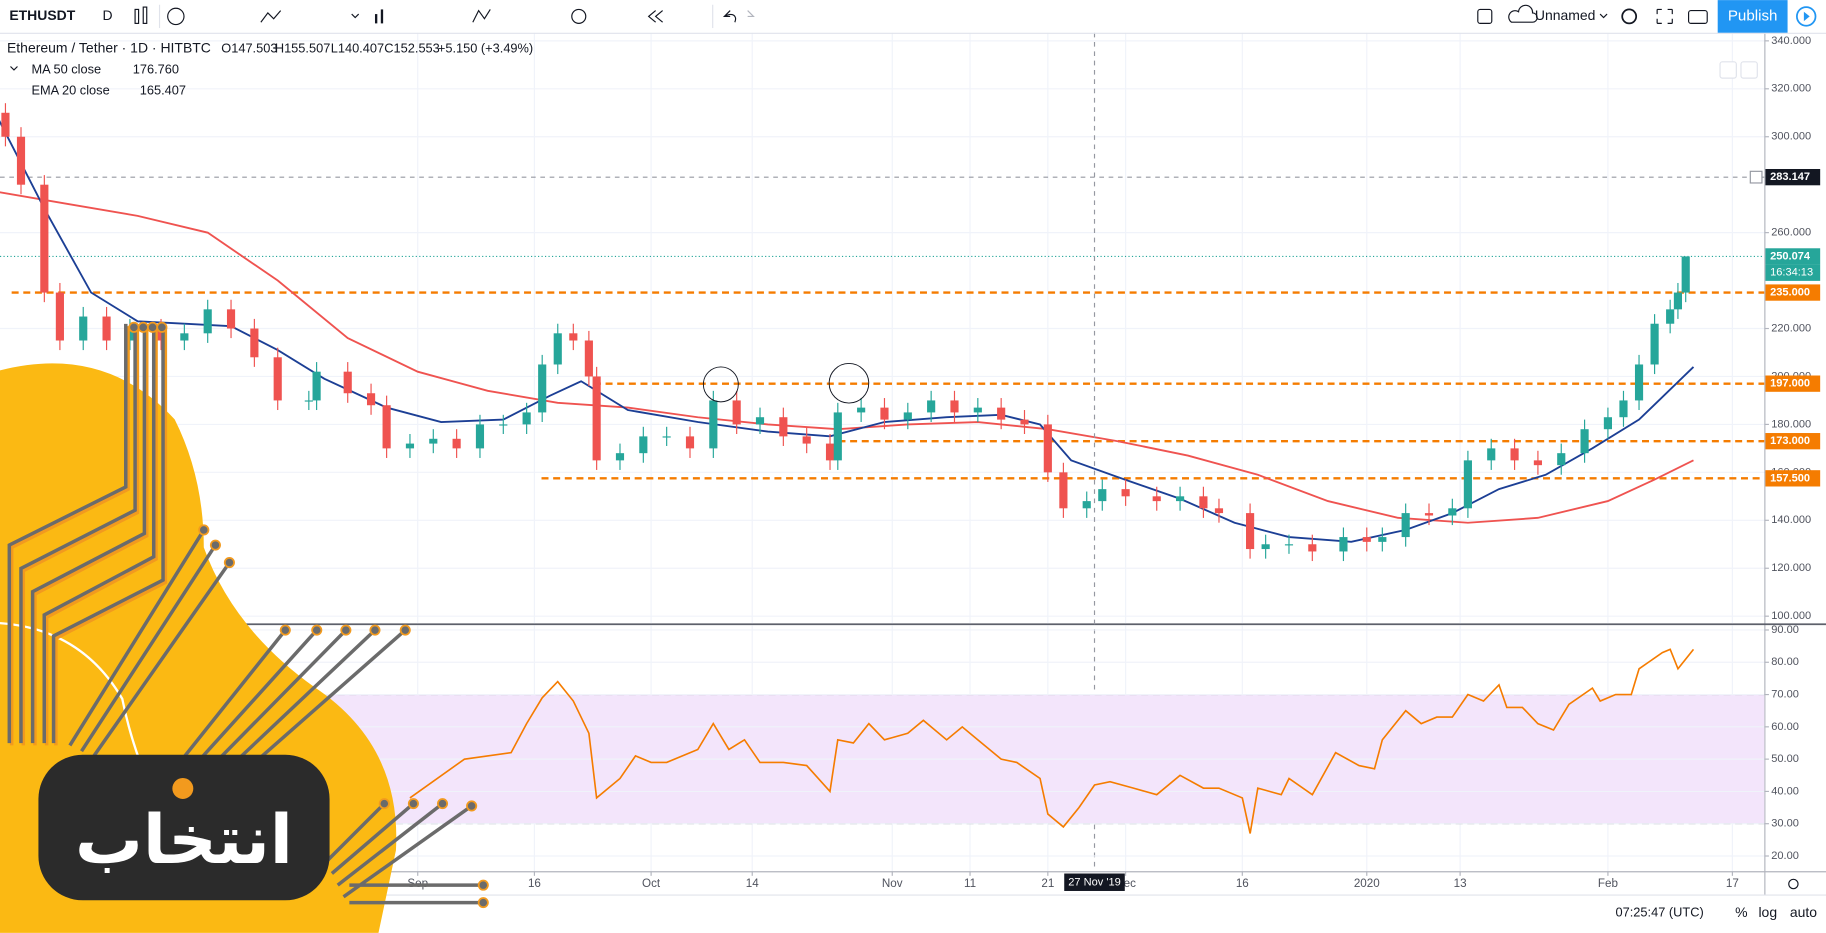 The height and width of the screenshot is (933, 1826). What do you see at coordinates (1660, 911) in the screenshot?
I see `clock: 07:25:47 (UTC)` at bounding box center [1660, 911].